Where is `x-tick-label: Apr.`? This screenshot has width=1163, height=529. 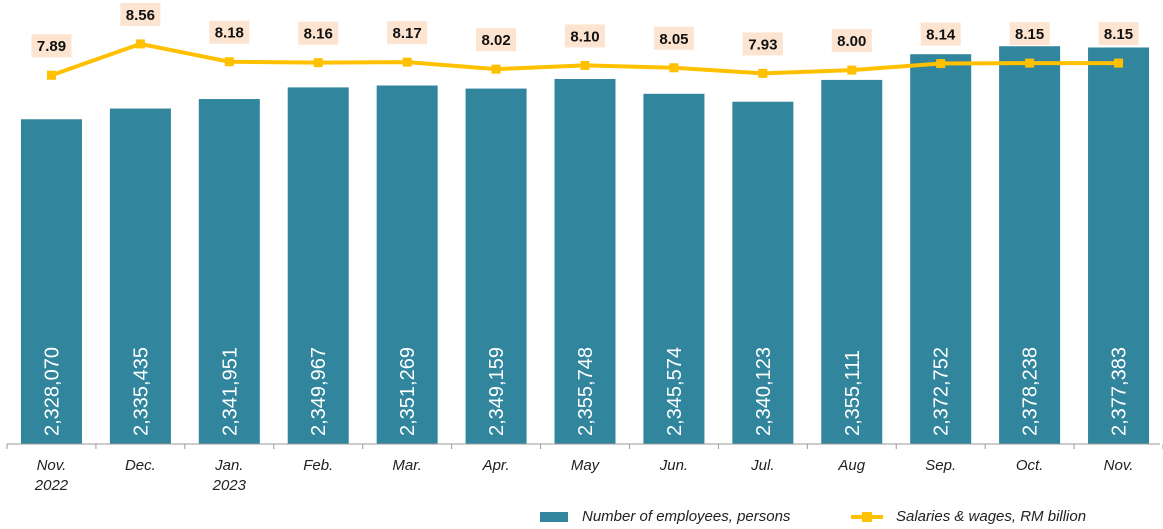 x-tick-label: Apr. is located at coordinates (496, 465).